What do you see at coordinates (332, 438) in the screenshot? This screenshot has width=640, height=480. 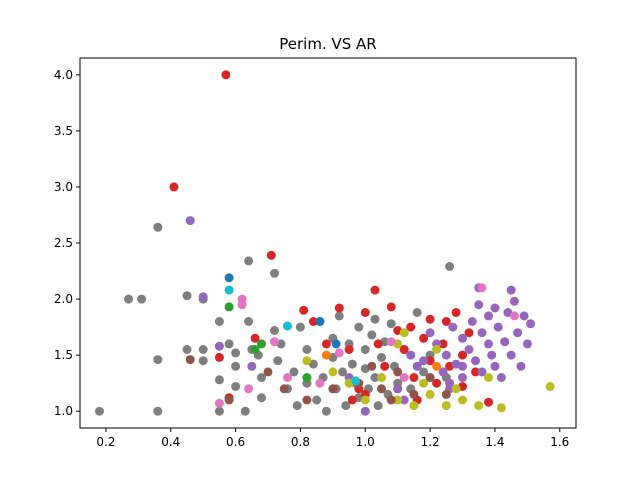 I see `x-axis: 0.2 0.4 0.6 0.8 1.0 1.2 1.4 1.6` at bounding box center [332, 438].